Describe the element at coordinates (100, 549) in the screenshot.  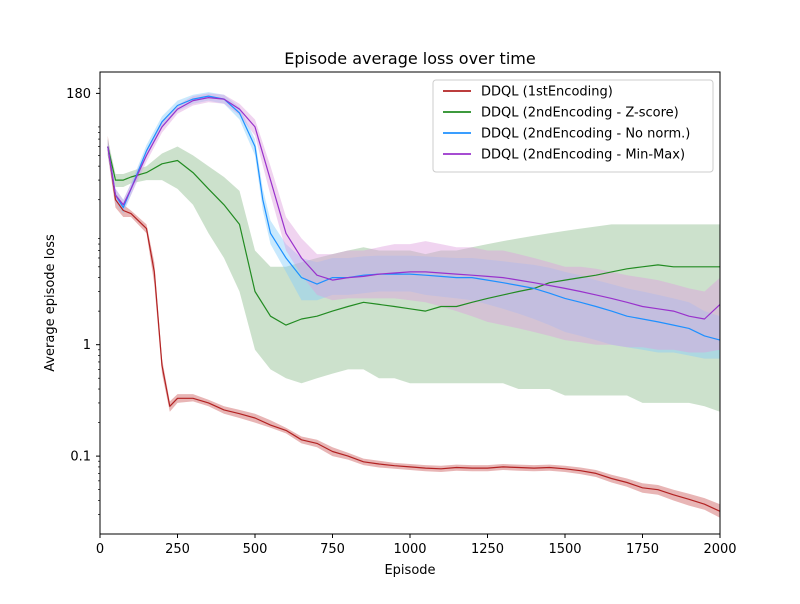
I see `x-tick-label: 0` at that location.